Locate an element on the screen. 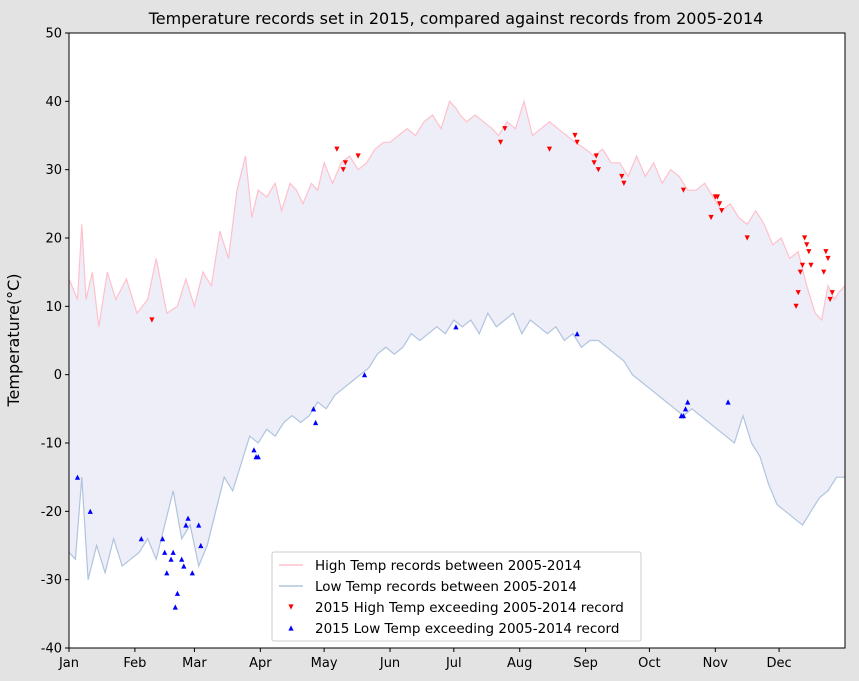  legend-entry-label: High Temp records between 2005-2014 is located at coordinates (448, 566).